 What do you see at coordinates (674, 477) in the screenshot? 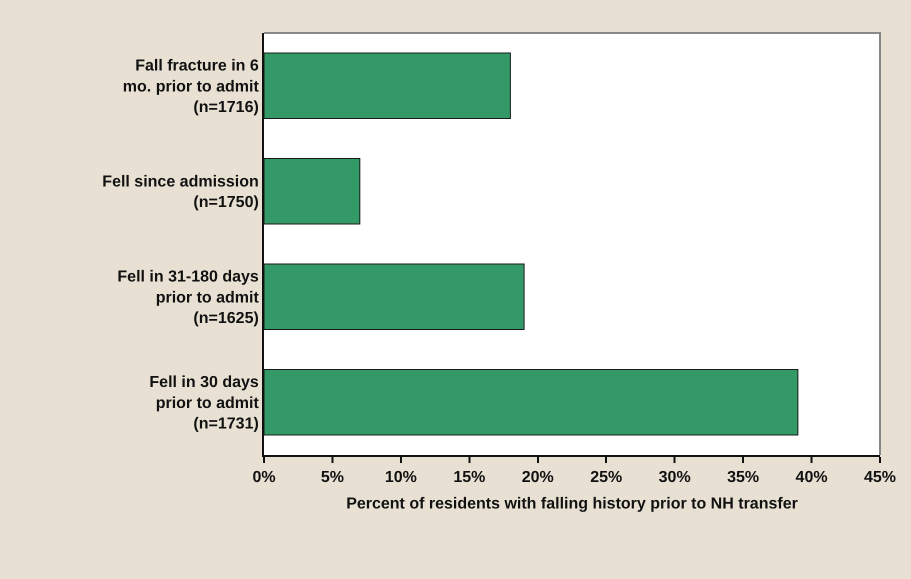
I see `x-tick-label: 30%` at bounding box center [674, 477].